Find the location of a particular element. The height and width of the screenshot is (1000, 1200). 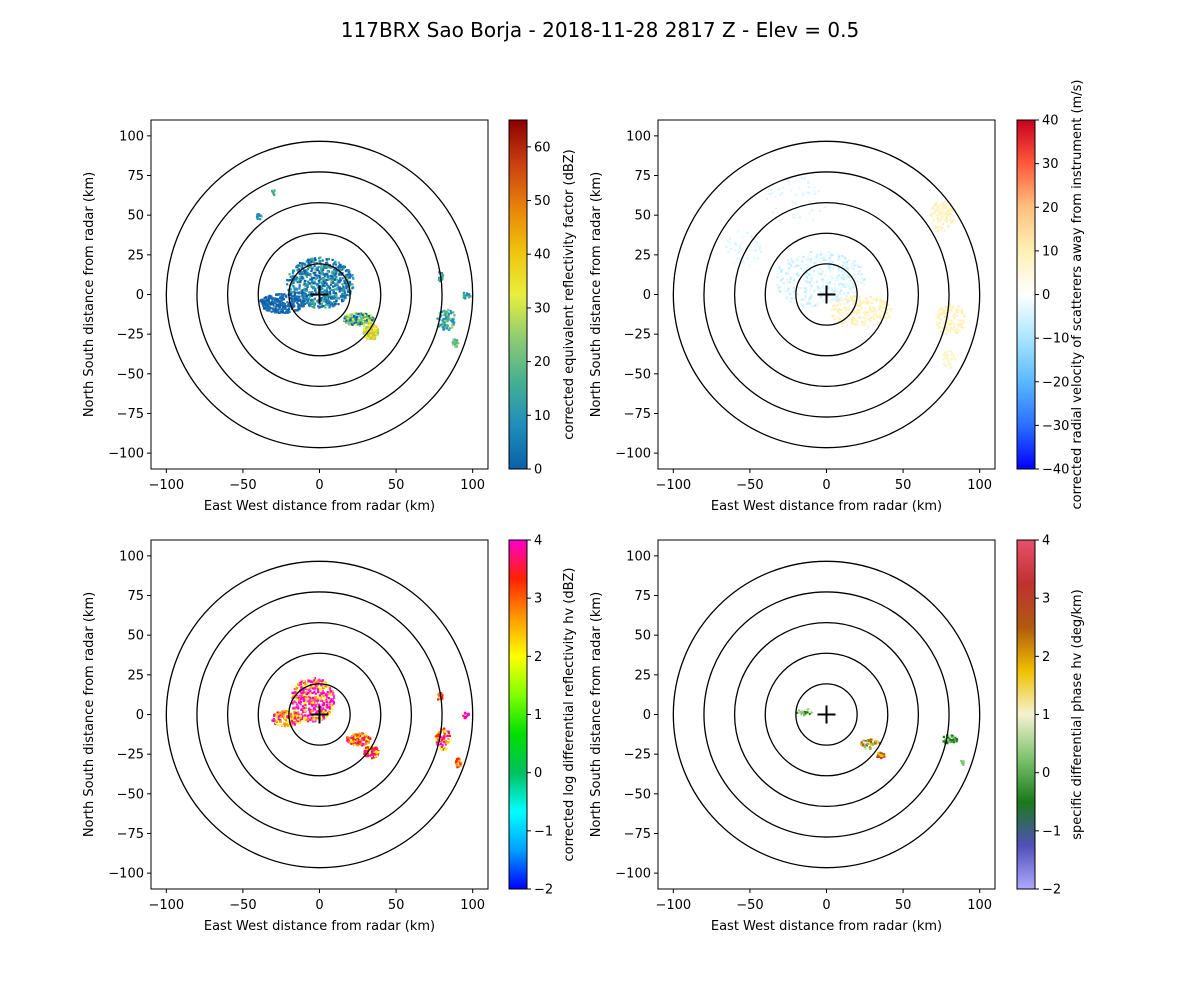

radar-location-marker is located at coordinates (826, 714).